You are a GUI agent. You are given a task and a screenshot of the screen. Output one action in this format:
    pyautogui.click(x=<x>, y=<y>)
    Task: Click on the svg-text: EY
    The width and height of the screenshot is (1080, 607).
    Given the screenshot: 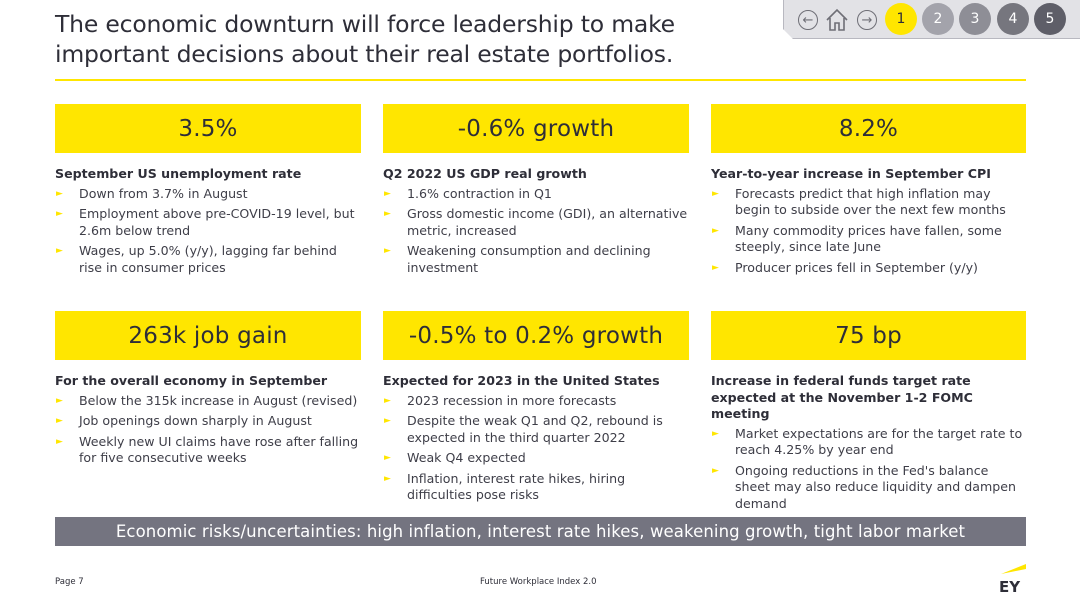 What is the action you would take?
    pyautogui.click(x=1010, y=586)
    